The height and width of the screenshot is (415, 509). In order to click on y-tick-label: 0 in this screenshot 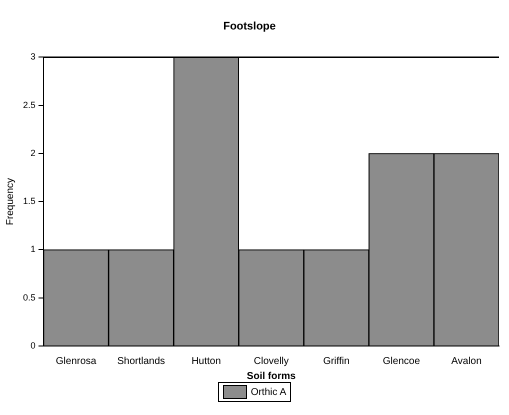, I will do `click(33, 345)`.